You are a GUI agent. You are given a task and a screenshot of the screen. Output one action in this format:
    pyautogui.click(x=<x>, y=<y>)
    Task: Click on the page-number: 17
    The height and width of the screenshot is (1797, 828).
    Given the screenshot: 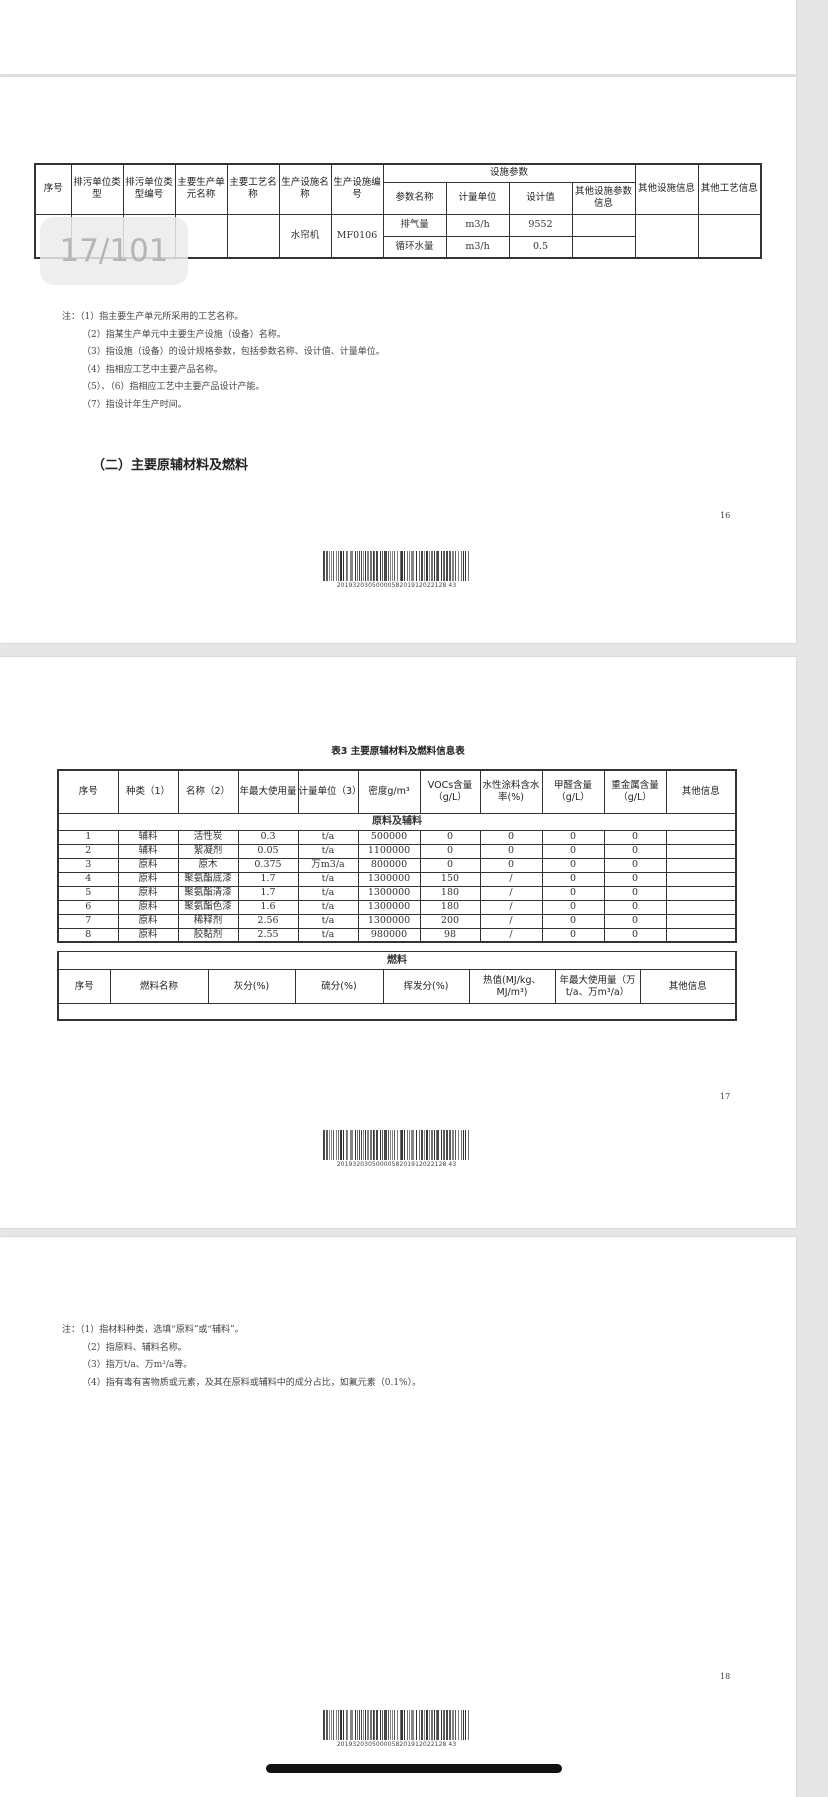 What is the action you would take?
    pyautogui.click(x=725, y=1096)
    